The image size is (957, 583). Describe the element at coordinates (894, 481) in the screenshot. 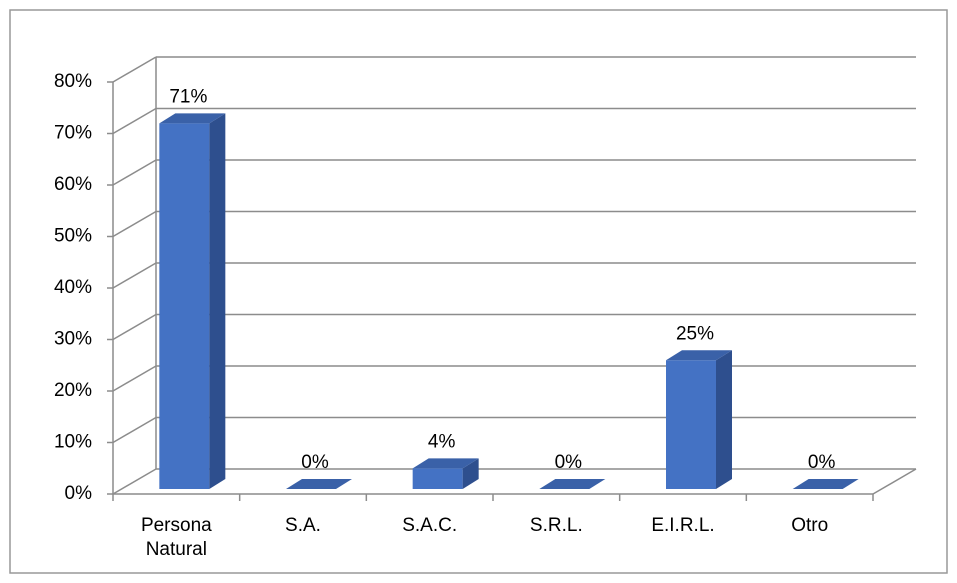

I see `floor-edge` at that location.